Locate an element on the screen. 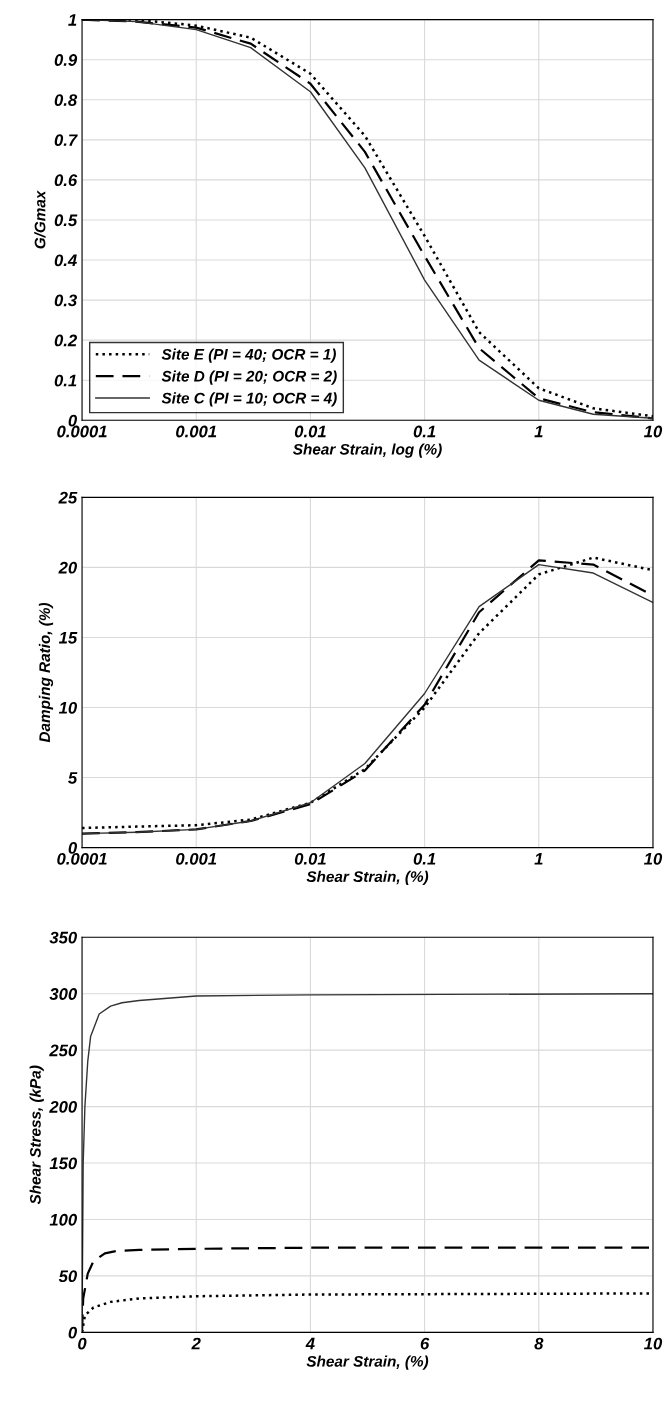 The width and height of the screenshot is (667, 1401). y-tick-label: 0.3 is located at coordinates (65, 300).